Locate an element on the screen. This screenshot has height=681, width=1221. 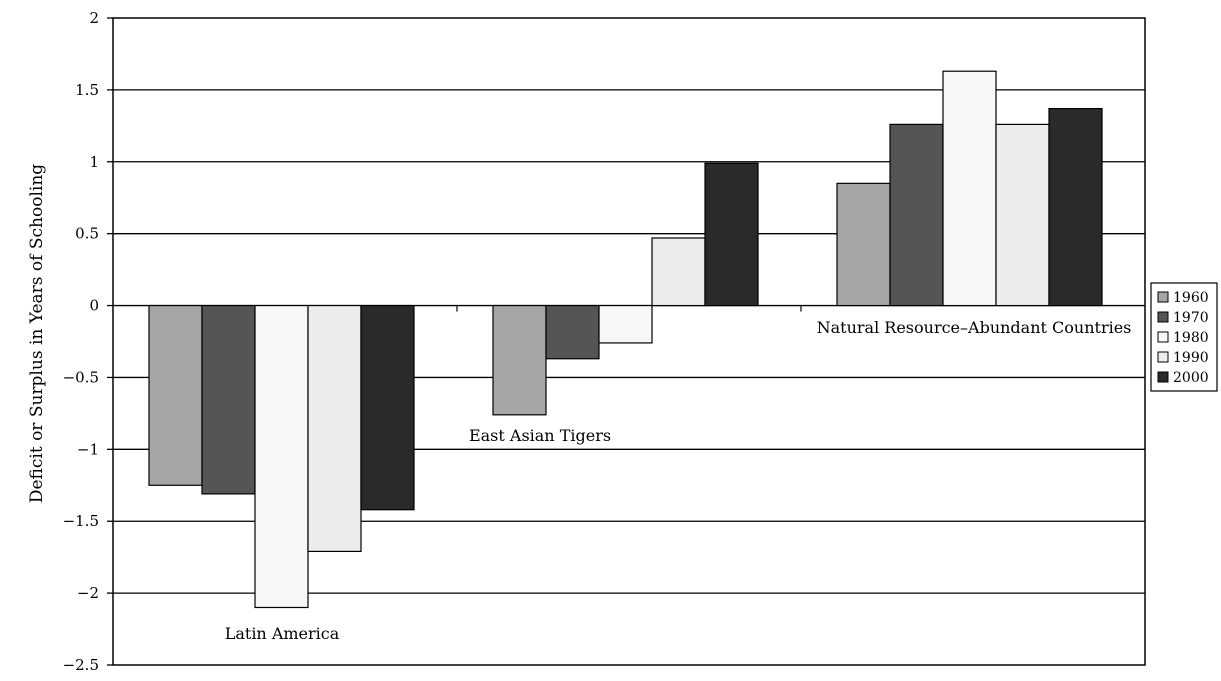
y-tick-label: −2 is located at coordinates (88, 593).